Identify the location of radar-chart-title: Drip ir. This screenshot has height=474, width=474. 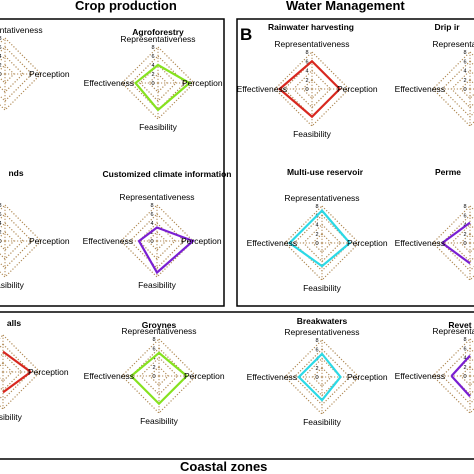
(447, 27).